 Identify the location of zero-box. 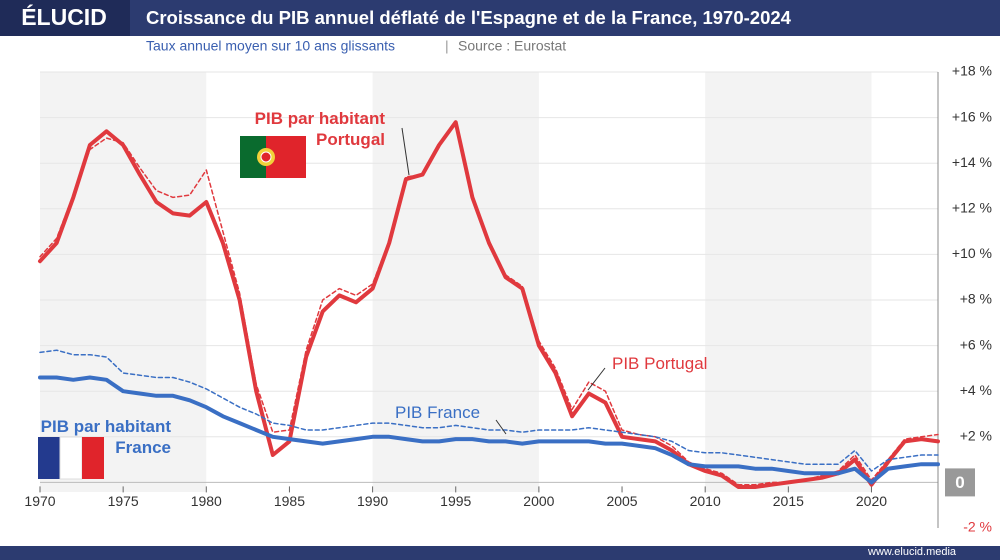
(960, 482).